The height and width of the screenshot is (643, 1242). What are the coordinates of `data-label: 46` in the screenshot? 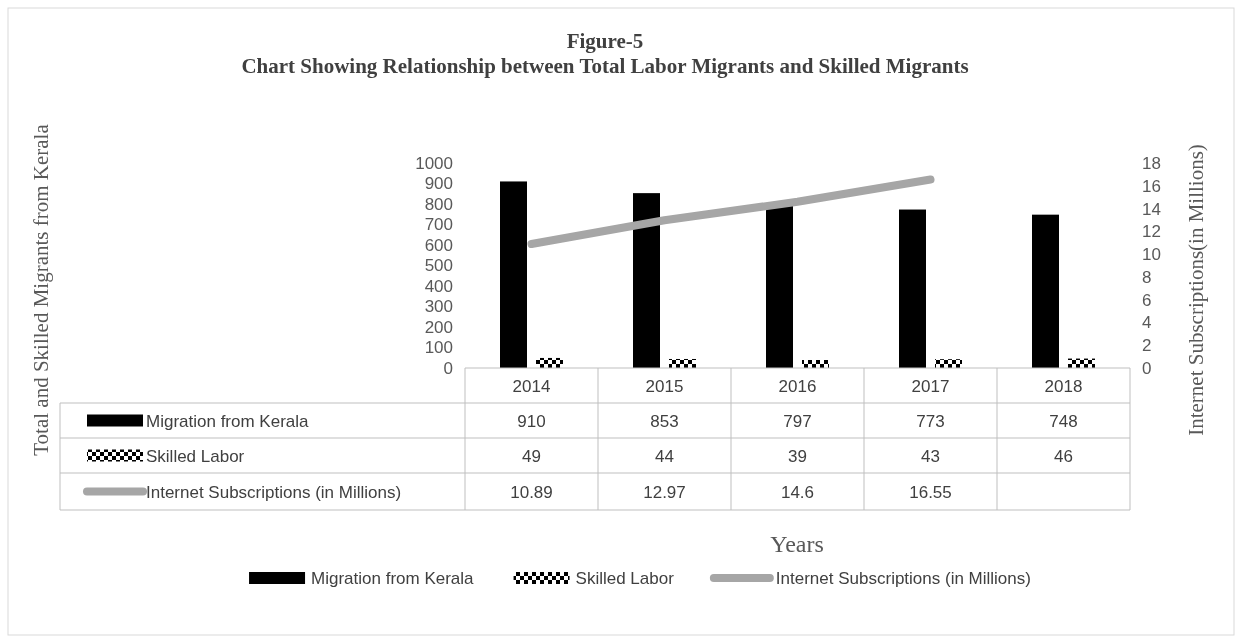 It's located at (1063, 456).